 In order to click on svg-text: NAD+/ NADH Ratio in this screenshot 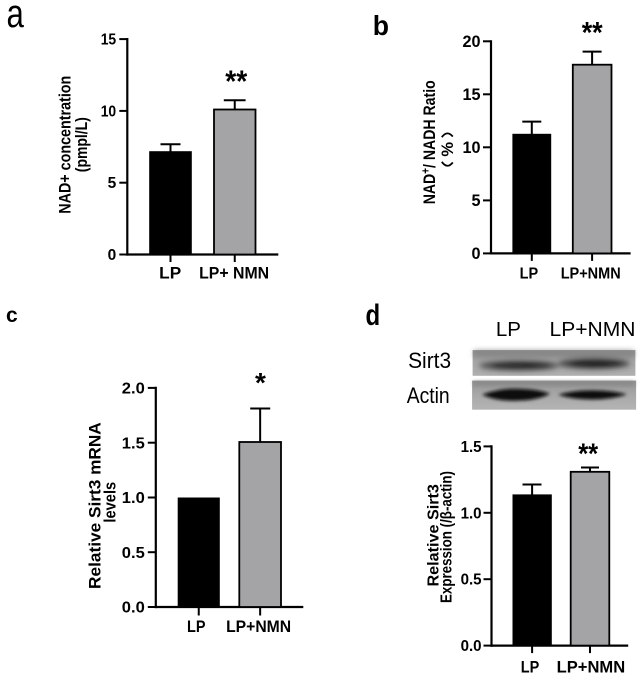, I will do `click(429, 142)`.